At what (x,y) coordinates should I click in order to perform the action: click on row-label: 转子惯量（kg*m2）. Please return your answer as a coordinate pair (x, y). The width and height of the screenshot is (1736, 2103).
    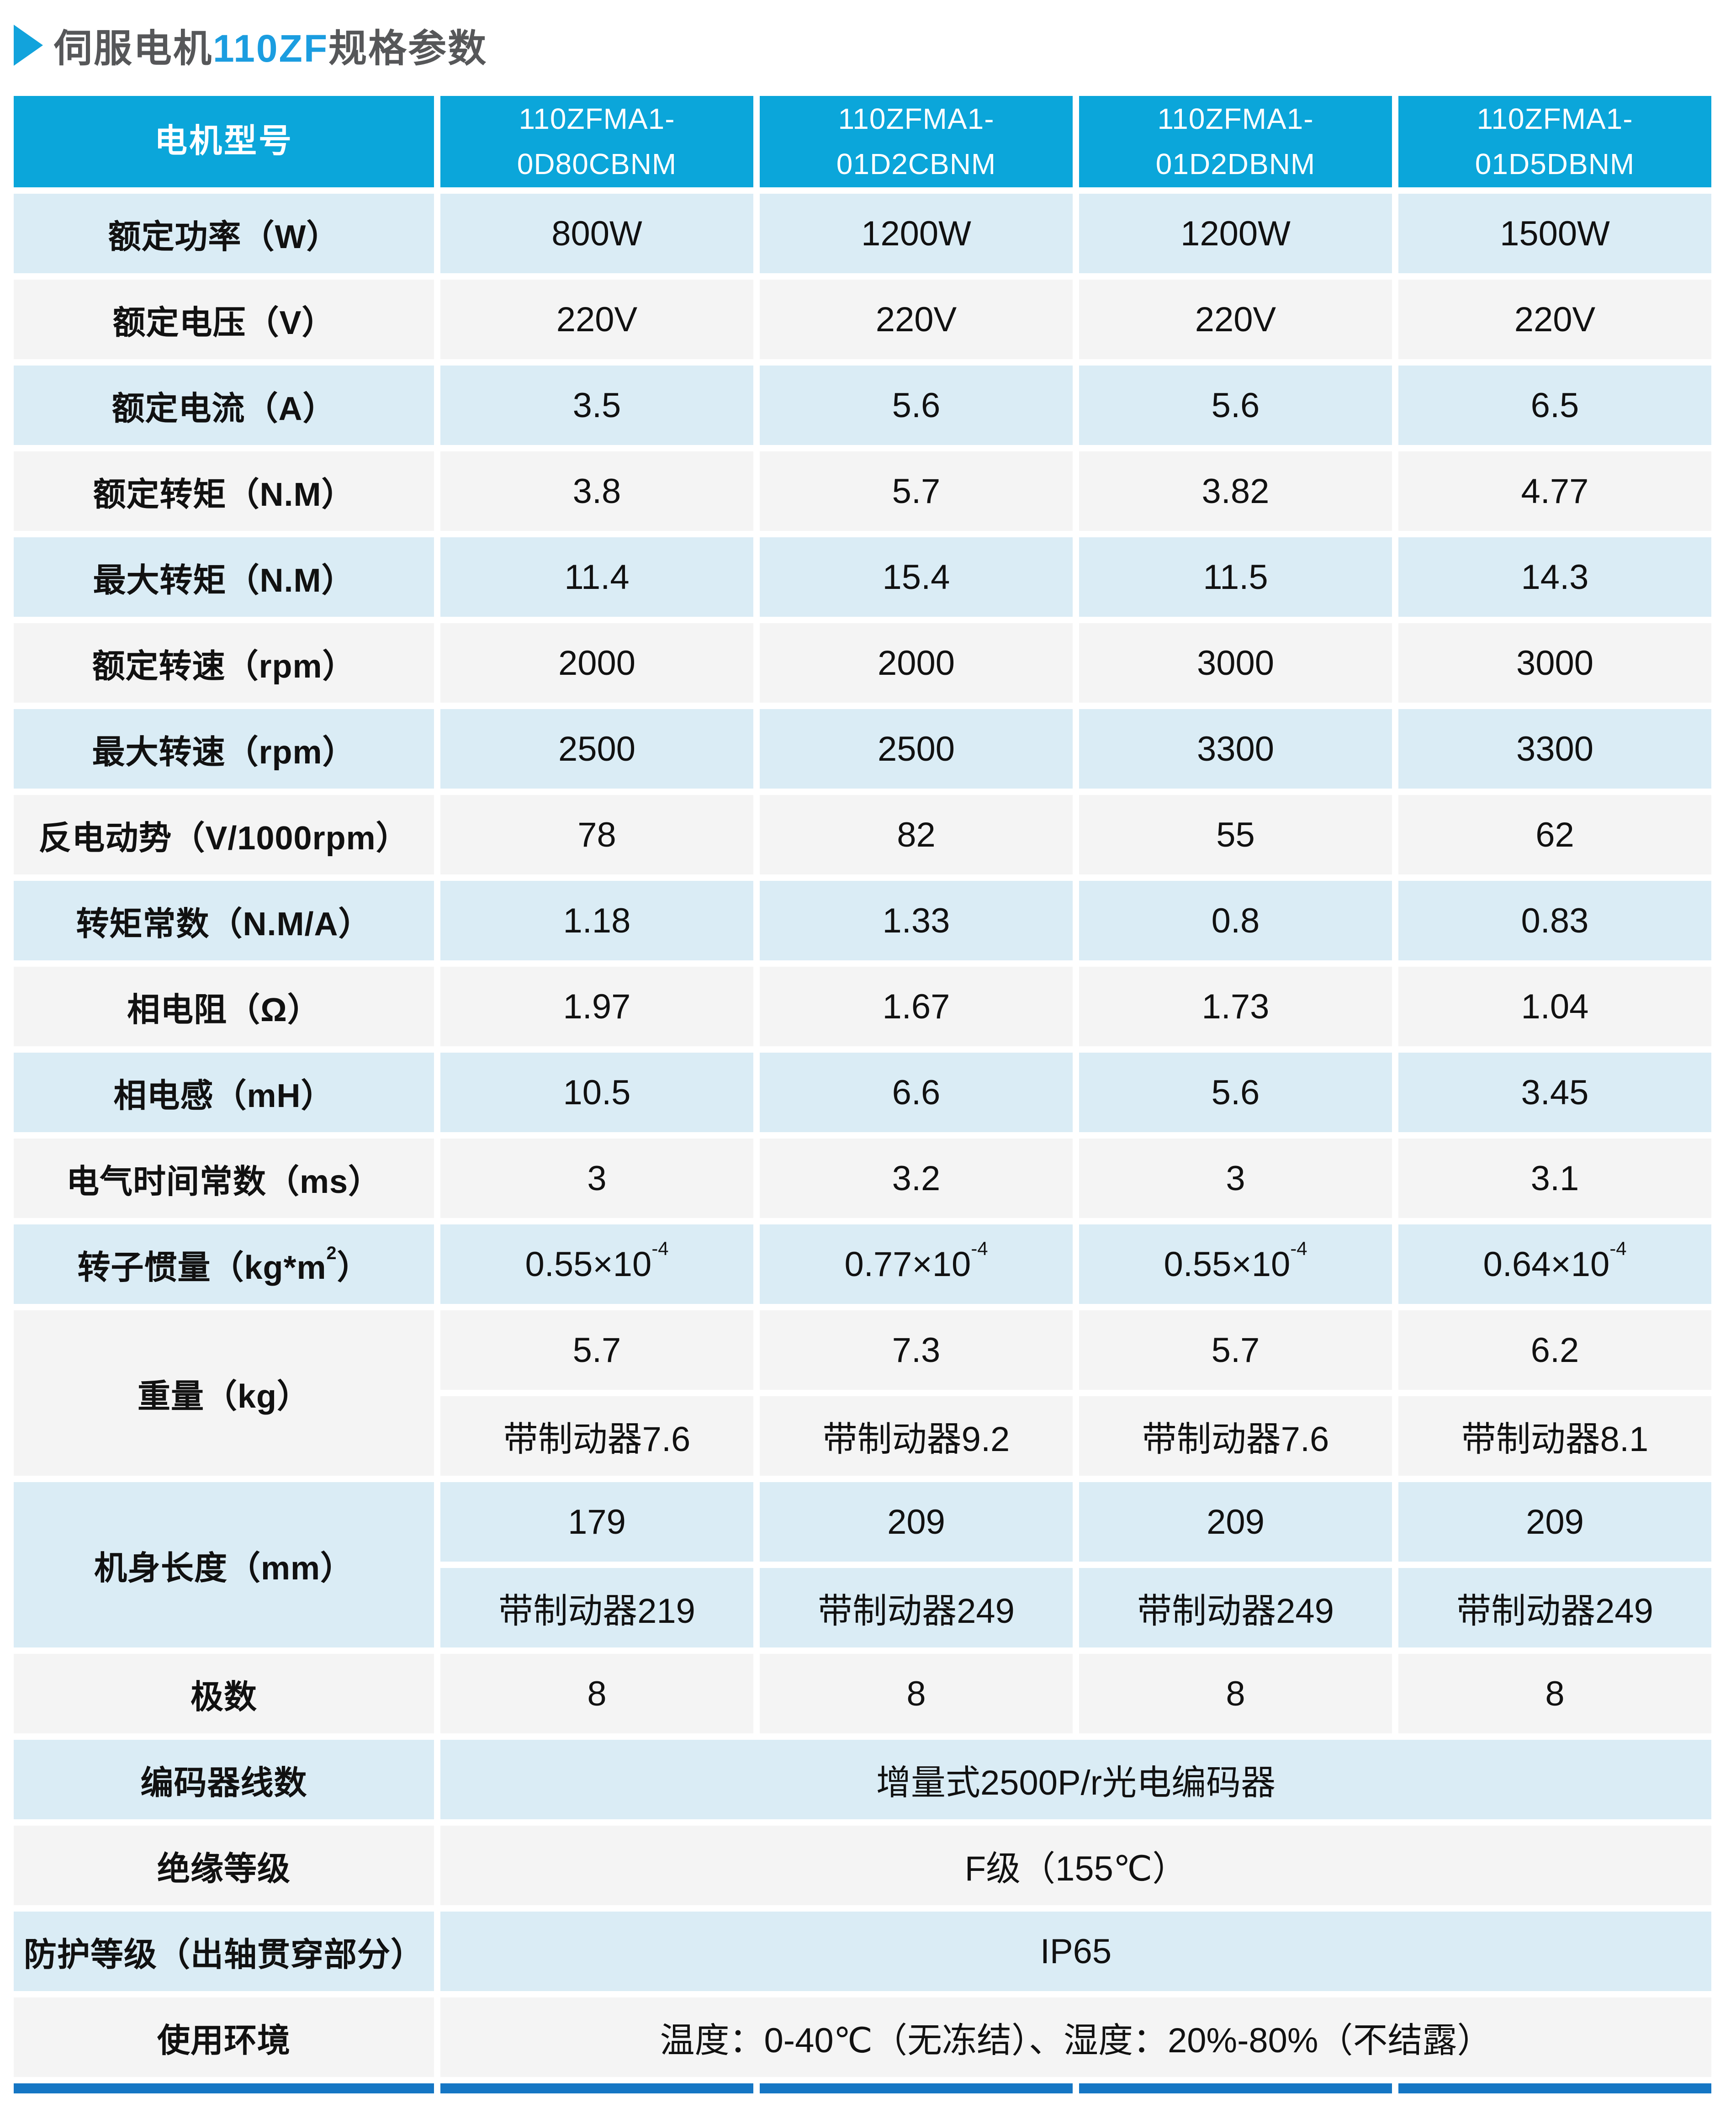
    Looking at the image, I should click on (224, 1264).